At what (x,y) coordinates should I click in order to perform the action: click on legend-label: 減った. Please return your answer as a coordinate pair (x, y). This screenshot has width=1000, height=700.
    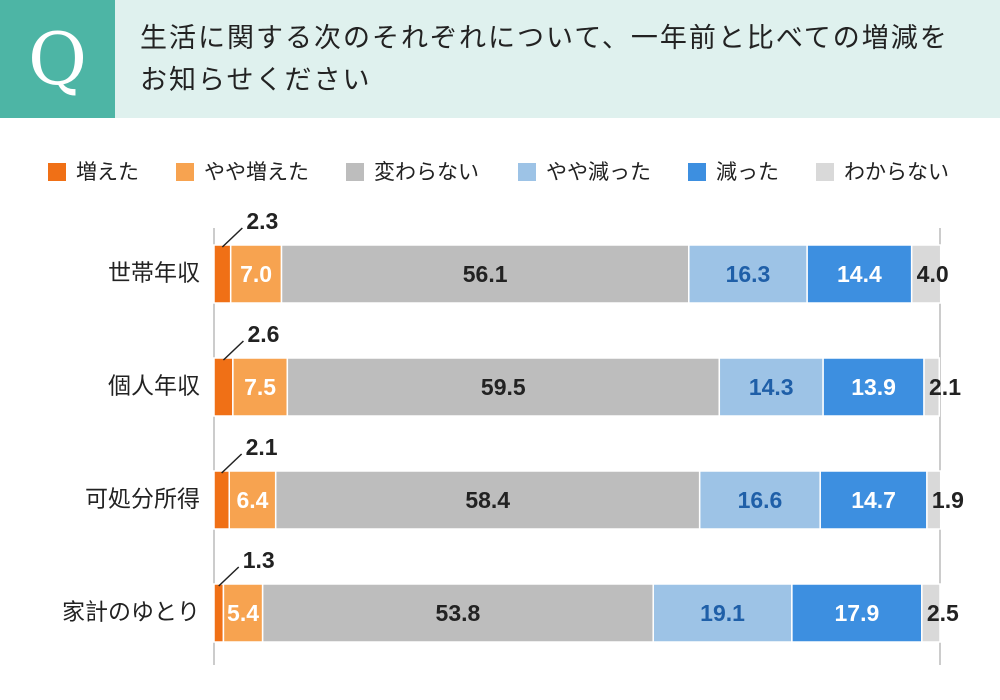
    Looking at the image, I should click on (747, 172).